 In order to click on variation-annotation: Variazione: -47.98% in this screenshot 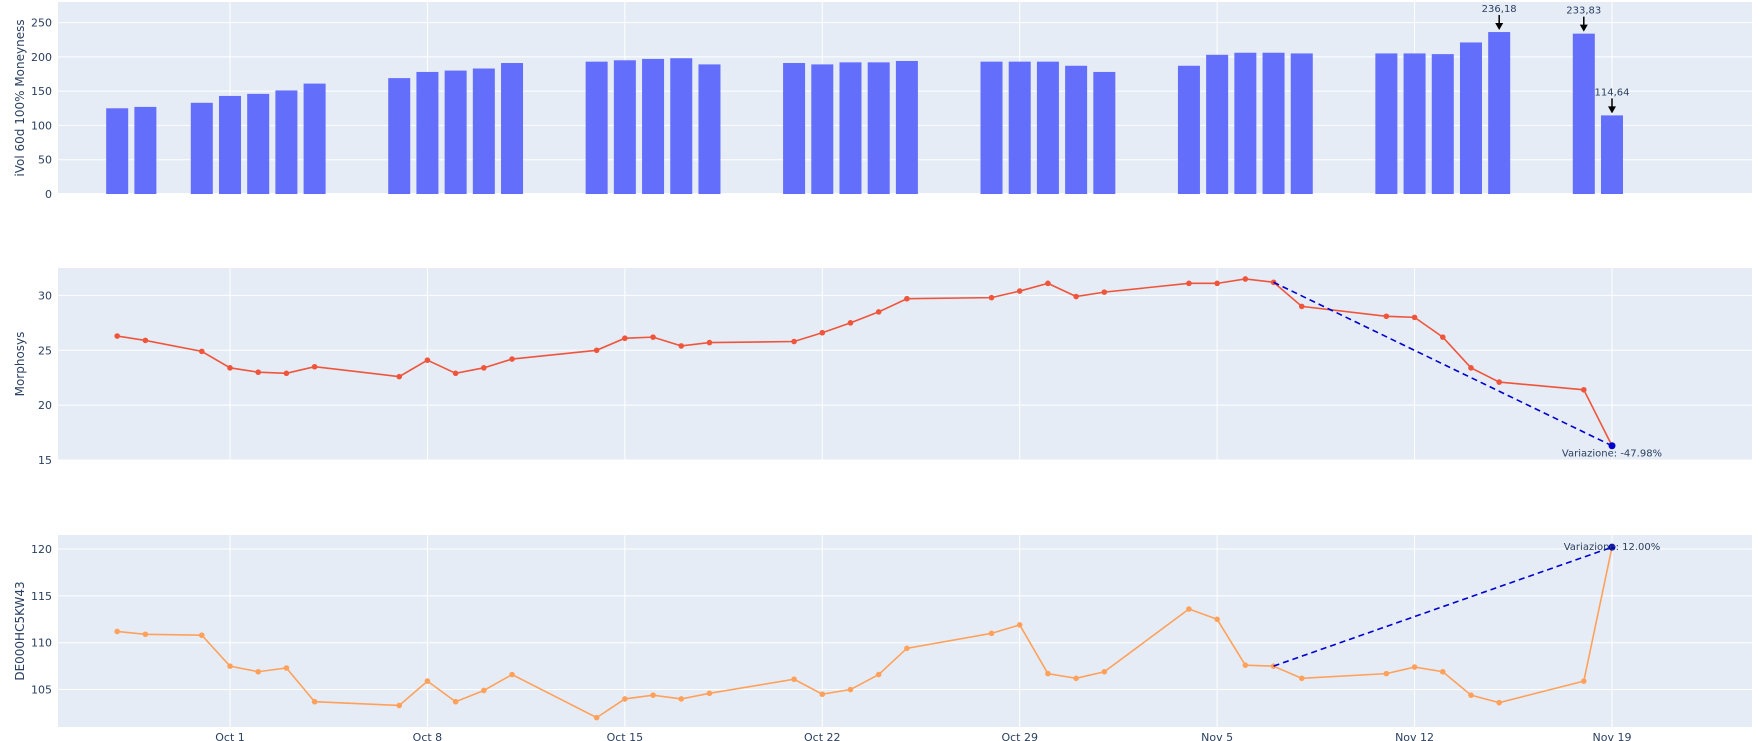, I will do `click(1612, 454)`.